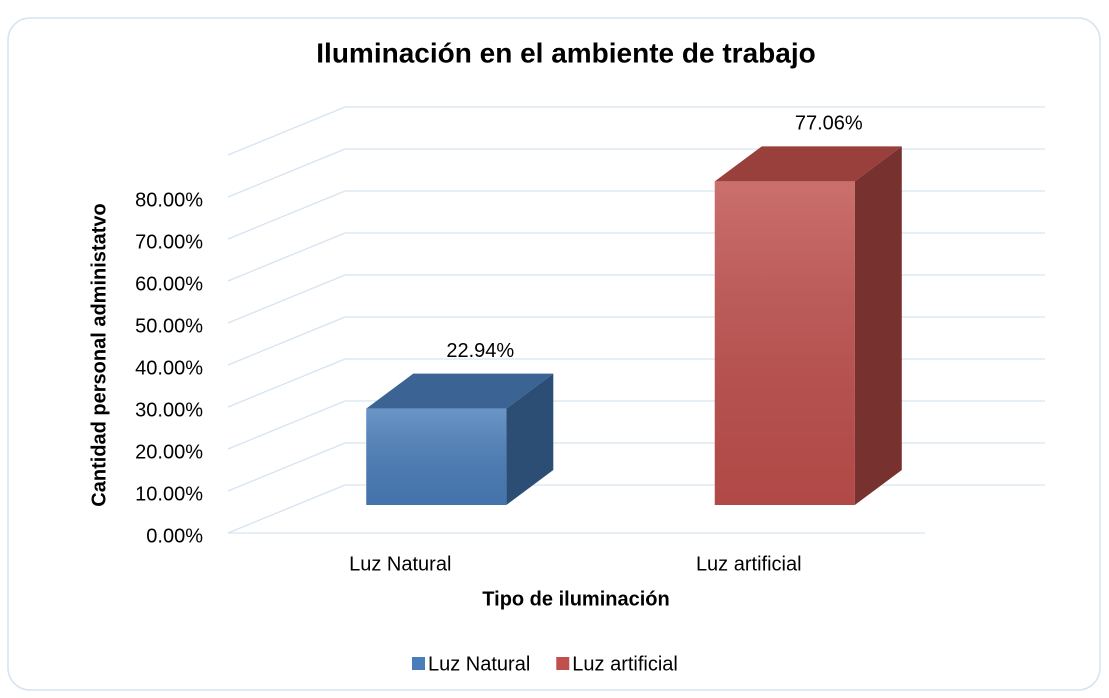 The width and height of the screenshot is (1109, 698). What do you see at coordinates (169, 410) in the screenshot?
I see `y-tick-label: 30.00%` at bounding box center [169, 410].